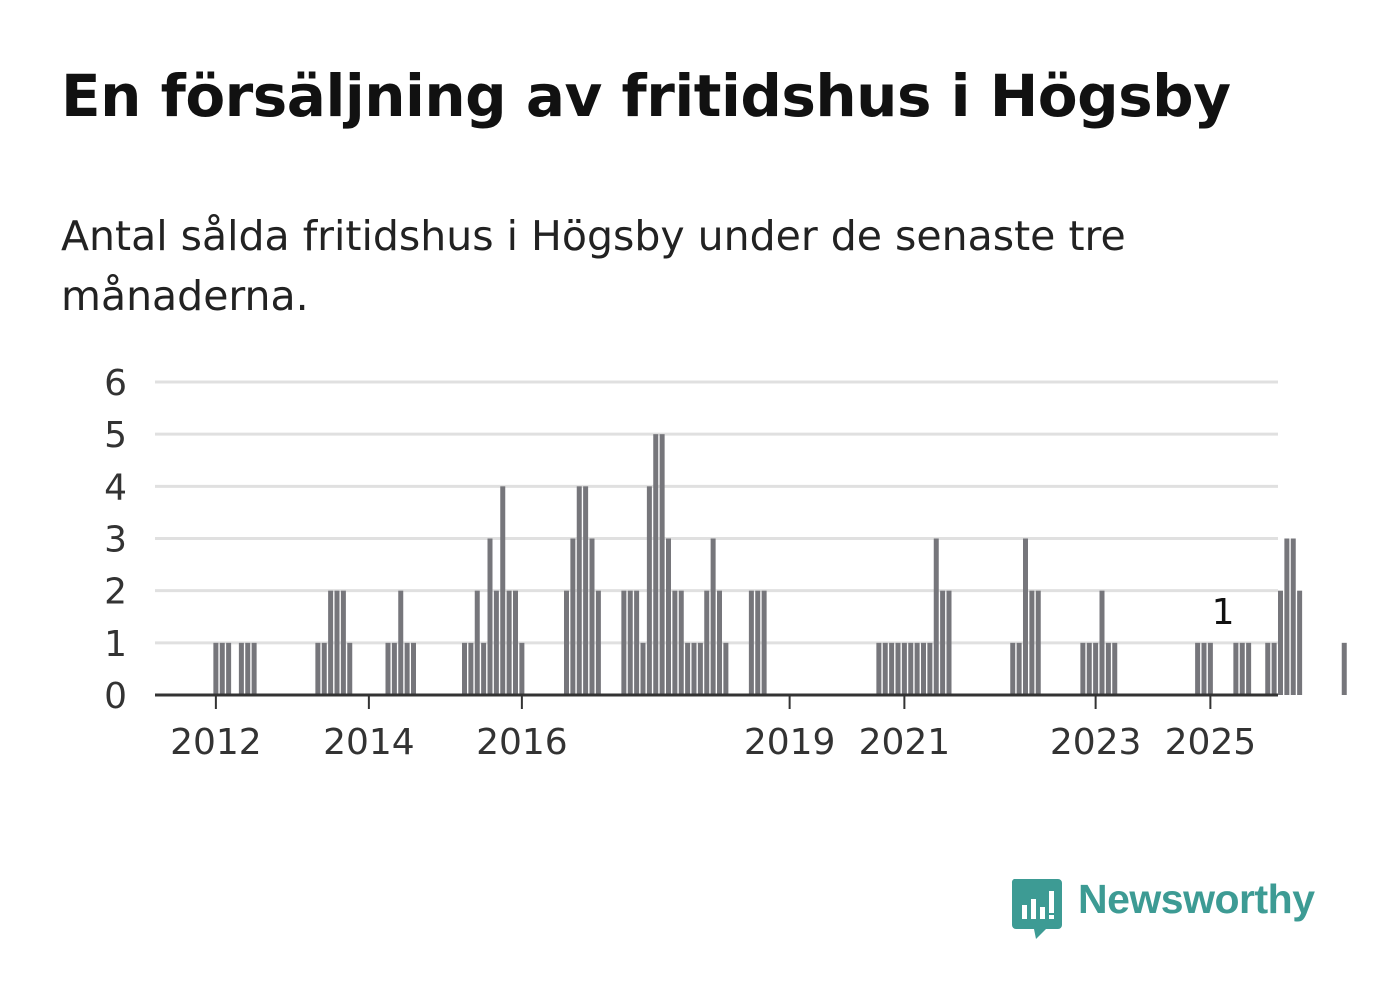  Describe the element at coordinates (369, 742) in the screenshot. I see `x-tick-label: 2014` at that location.